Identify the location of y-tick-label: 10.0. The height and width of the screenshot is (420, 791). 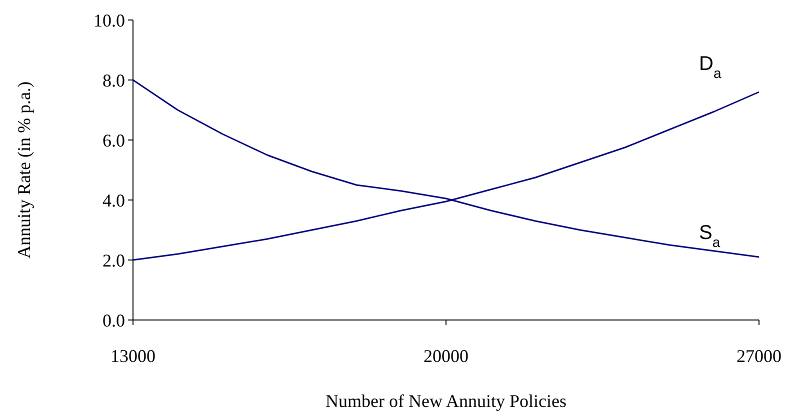
(109, 20).